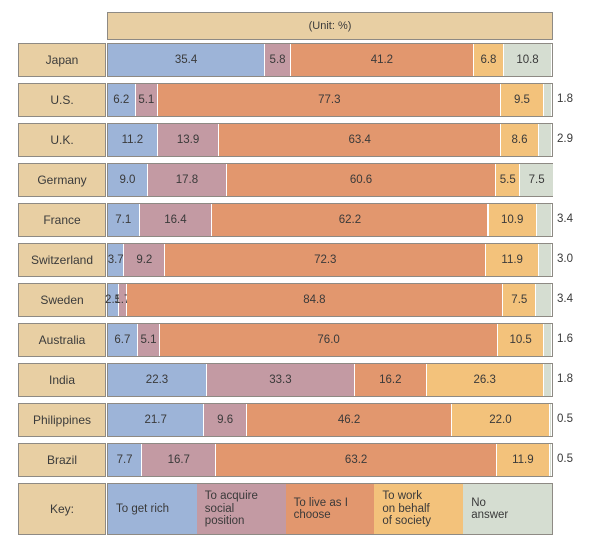  I want to click on value-label: 2.5, so click(113, 300).